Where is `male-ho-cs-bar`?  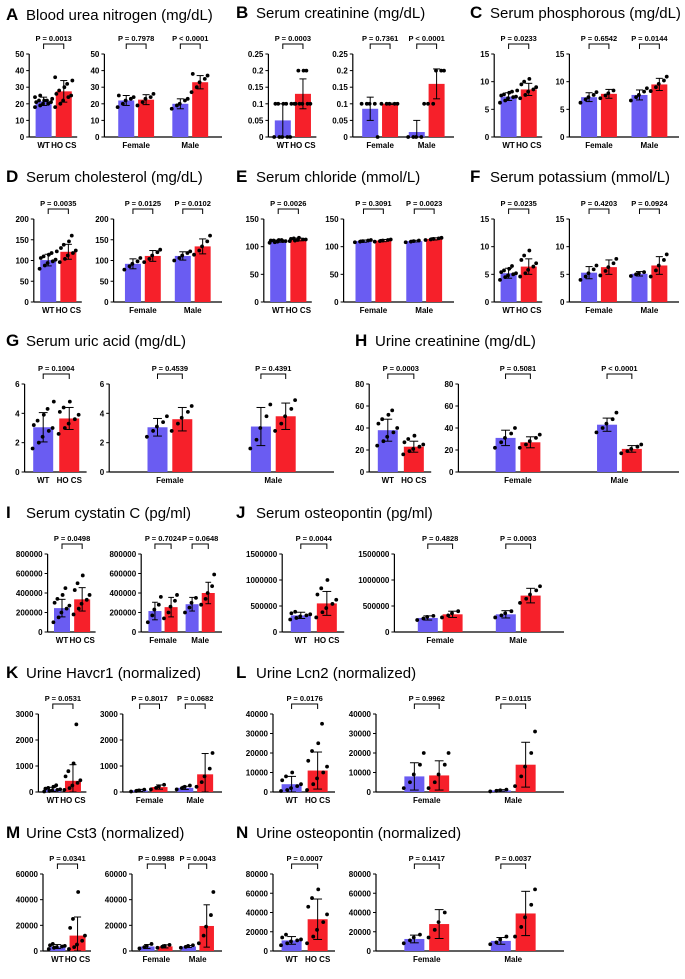 male-ho-cs-bar is located at coordinates (202, 274).